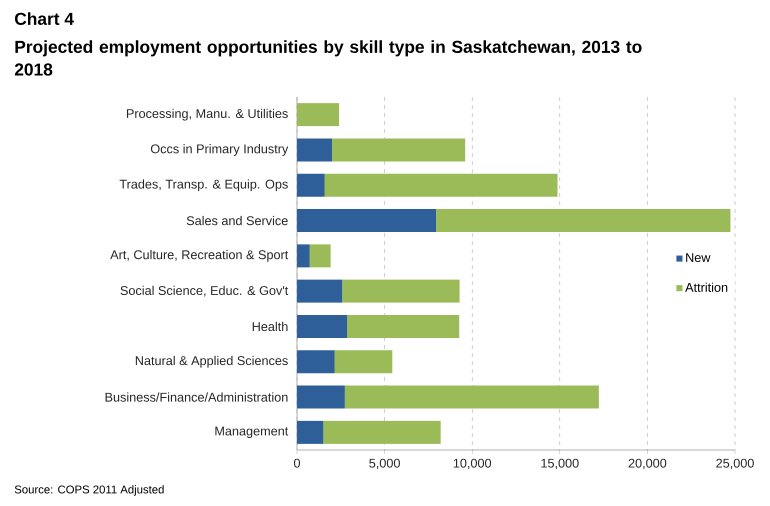  What do you see at coordinates (473, 464) in the screenshot?
I see `x-tick-label: 10,000` at bounding box center [473, 464].